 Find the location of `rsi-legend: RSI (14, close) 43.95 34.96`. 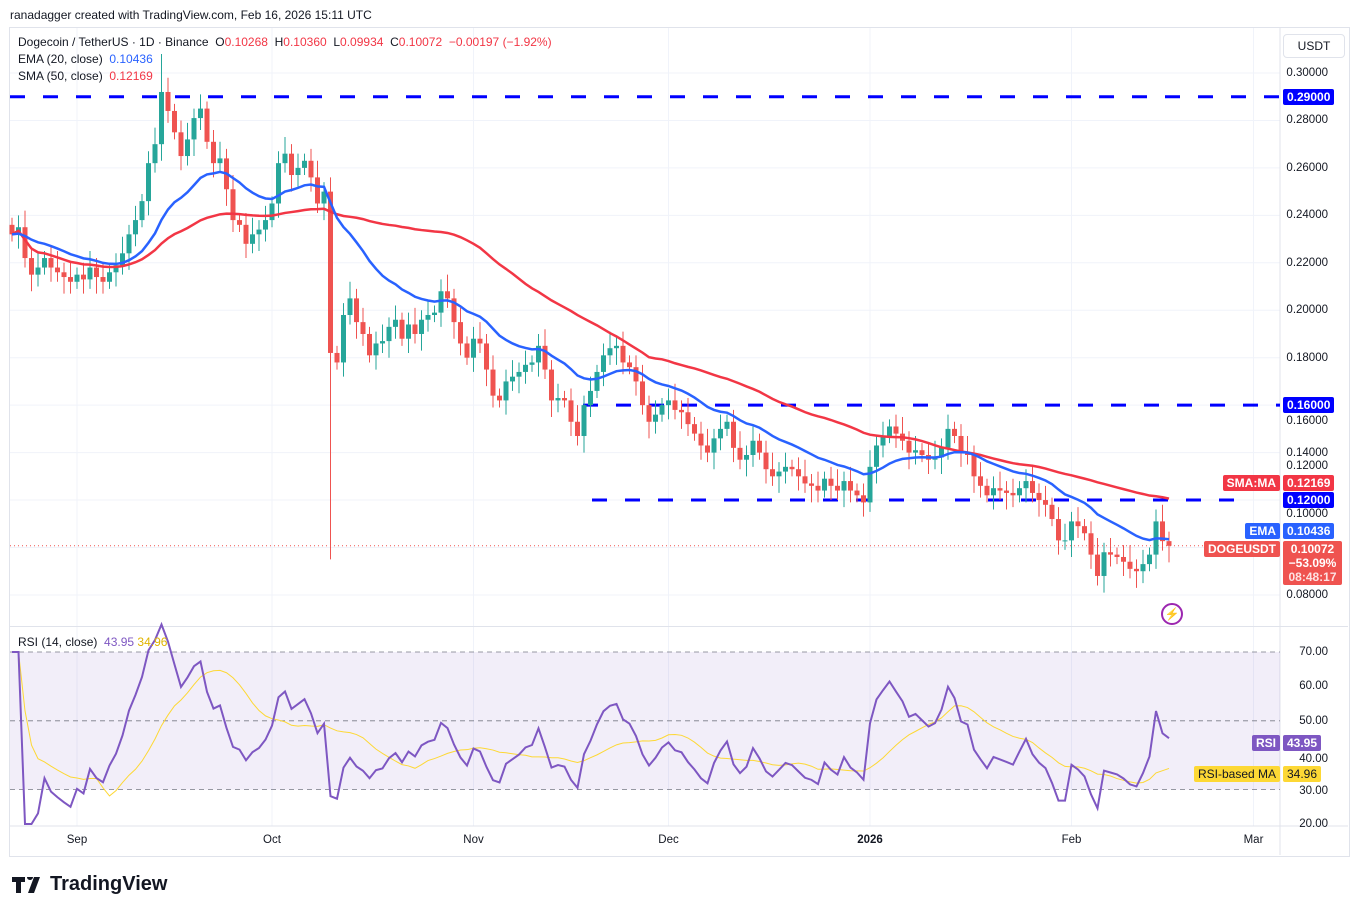

rsi-legend: RSI (14, close) 43.95 34.96 is located at coordinates (93, 642).